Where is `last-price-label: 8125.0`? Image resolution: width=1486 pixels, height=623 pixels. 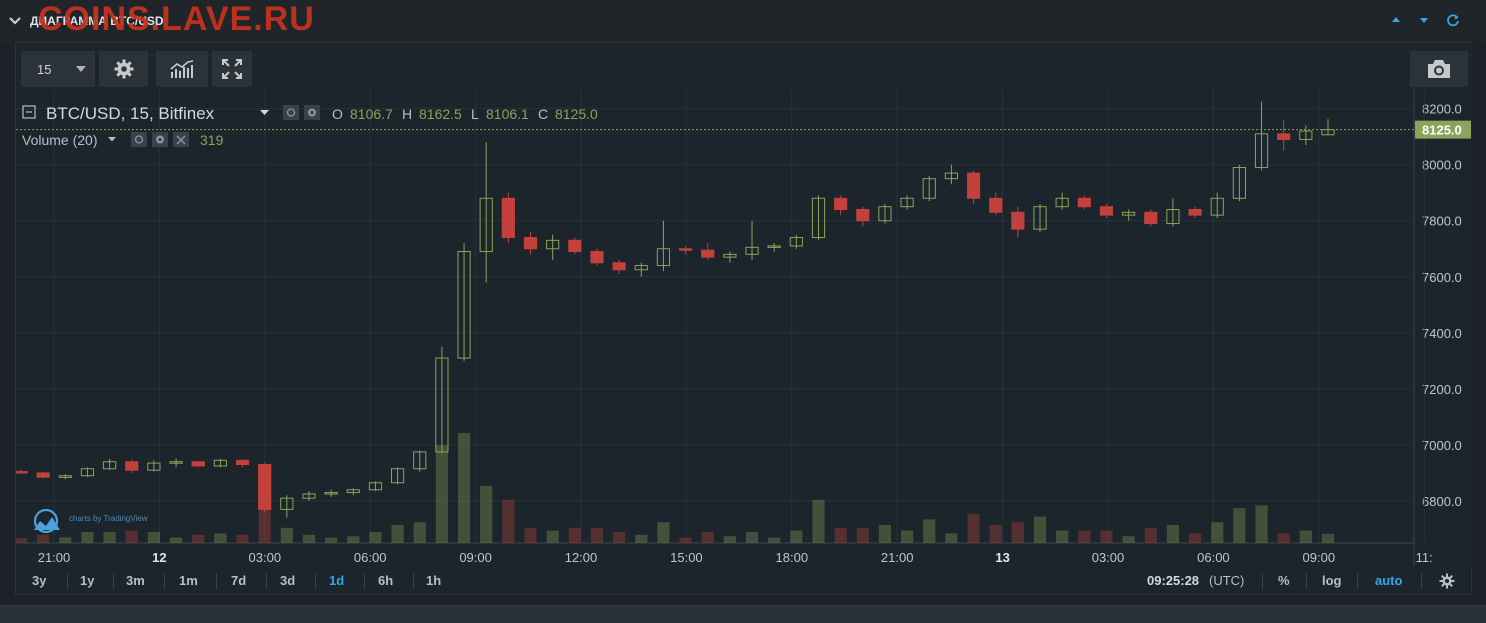
last-price-label: 8125.0 is located at coordinates (1442, 130).